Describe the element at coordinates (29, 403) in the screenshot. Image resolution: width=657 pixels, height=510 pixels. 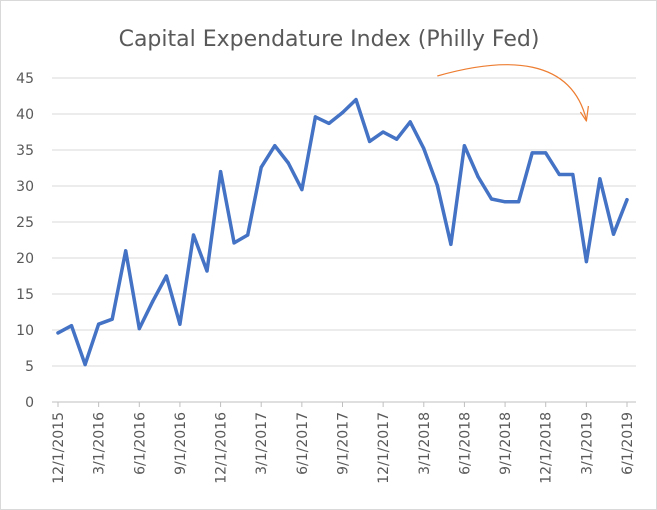
I see `y-tick-label: 0` at that location.